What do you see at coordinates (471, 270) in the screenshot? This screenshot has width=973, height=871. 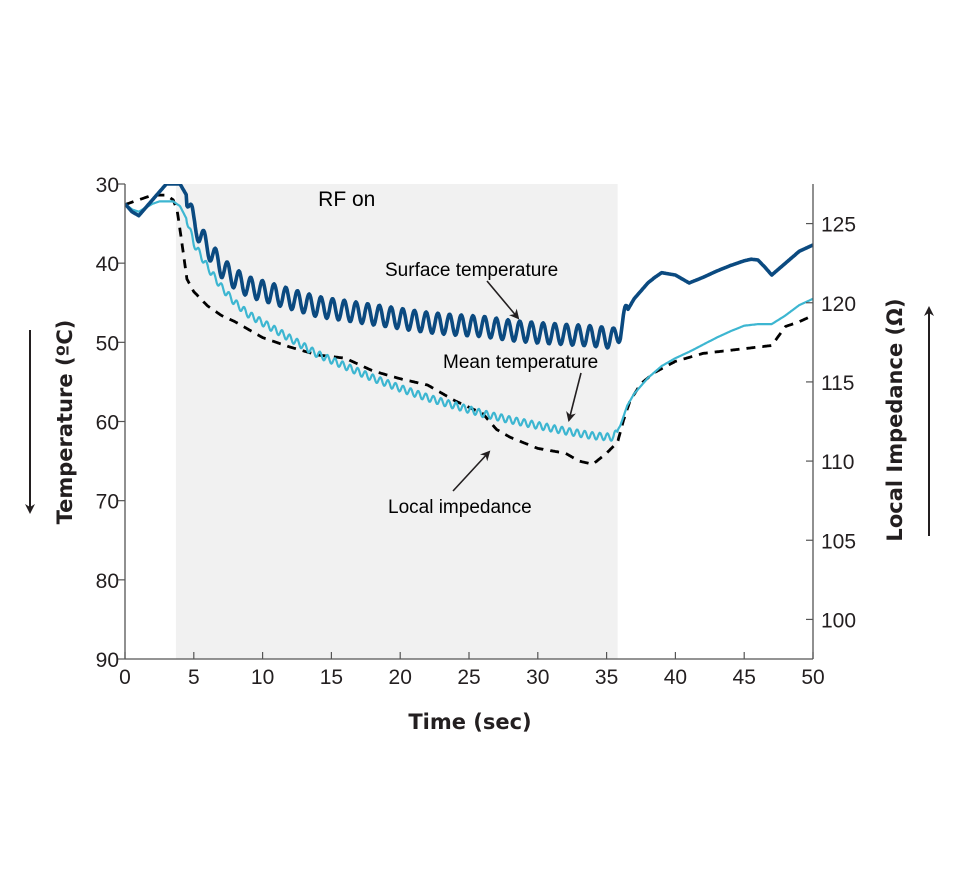 I see `annotation-surface-temperature: Surface temperature` at bounding box center [471, 270].